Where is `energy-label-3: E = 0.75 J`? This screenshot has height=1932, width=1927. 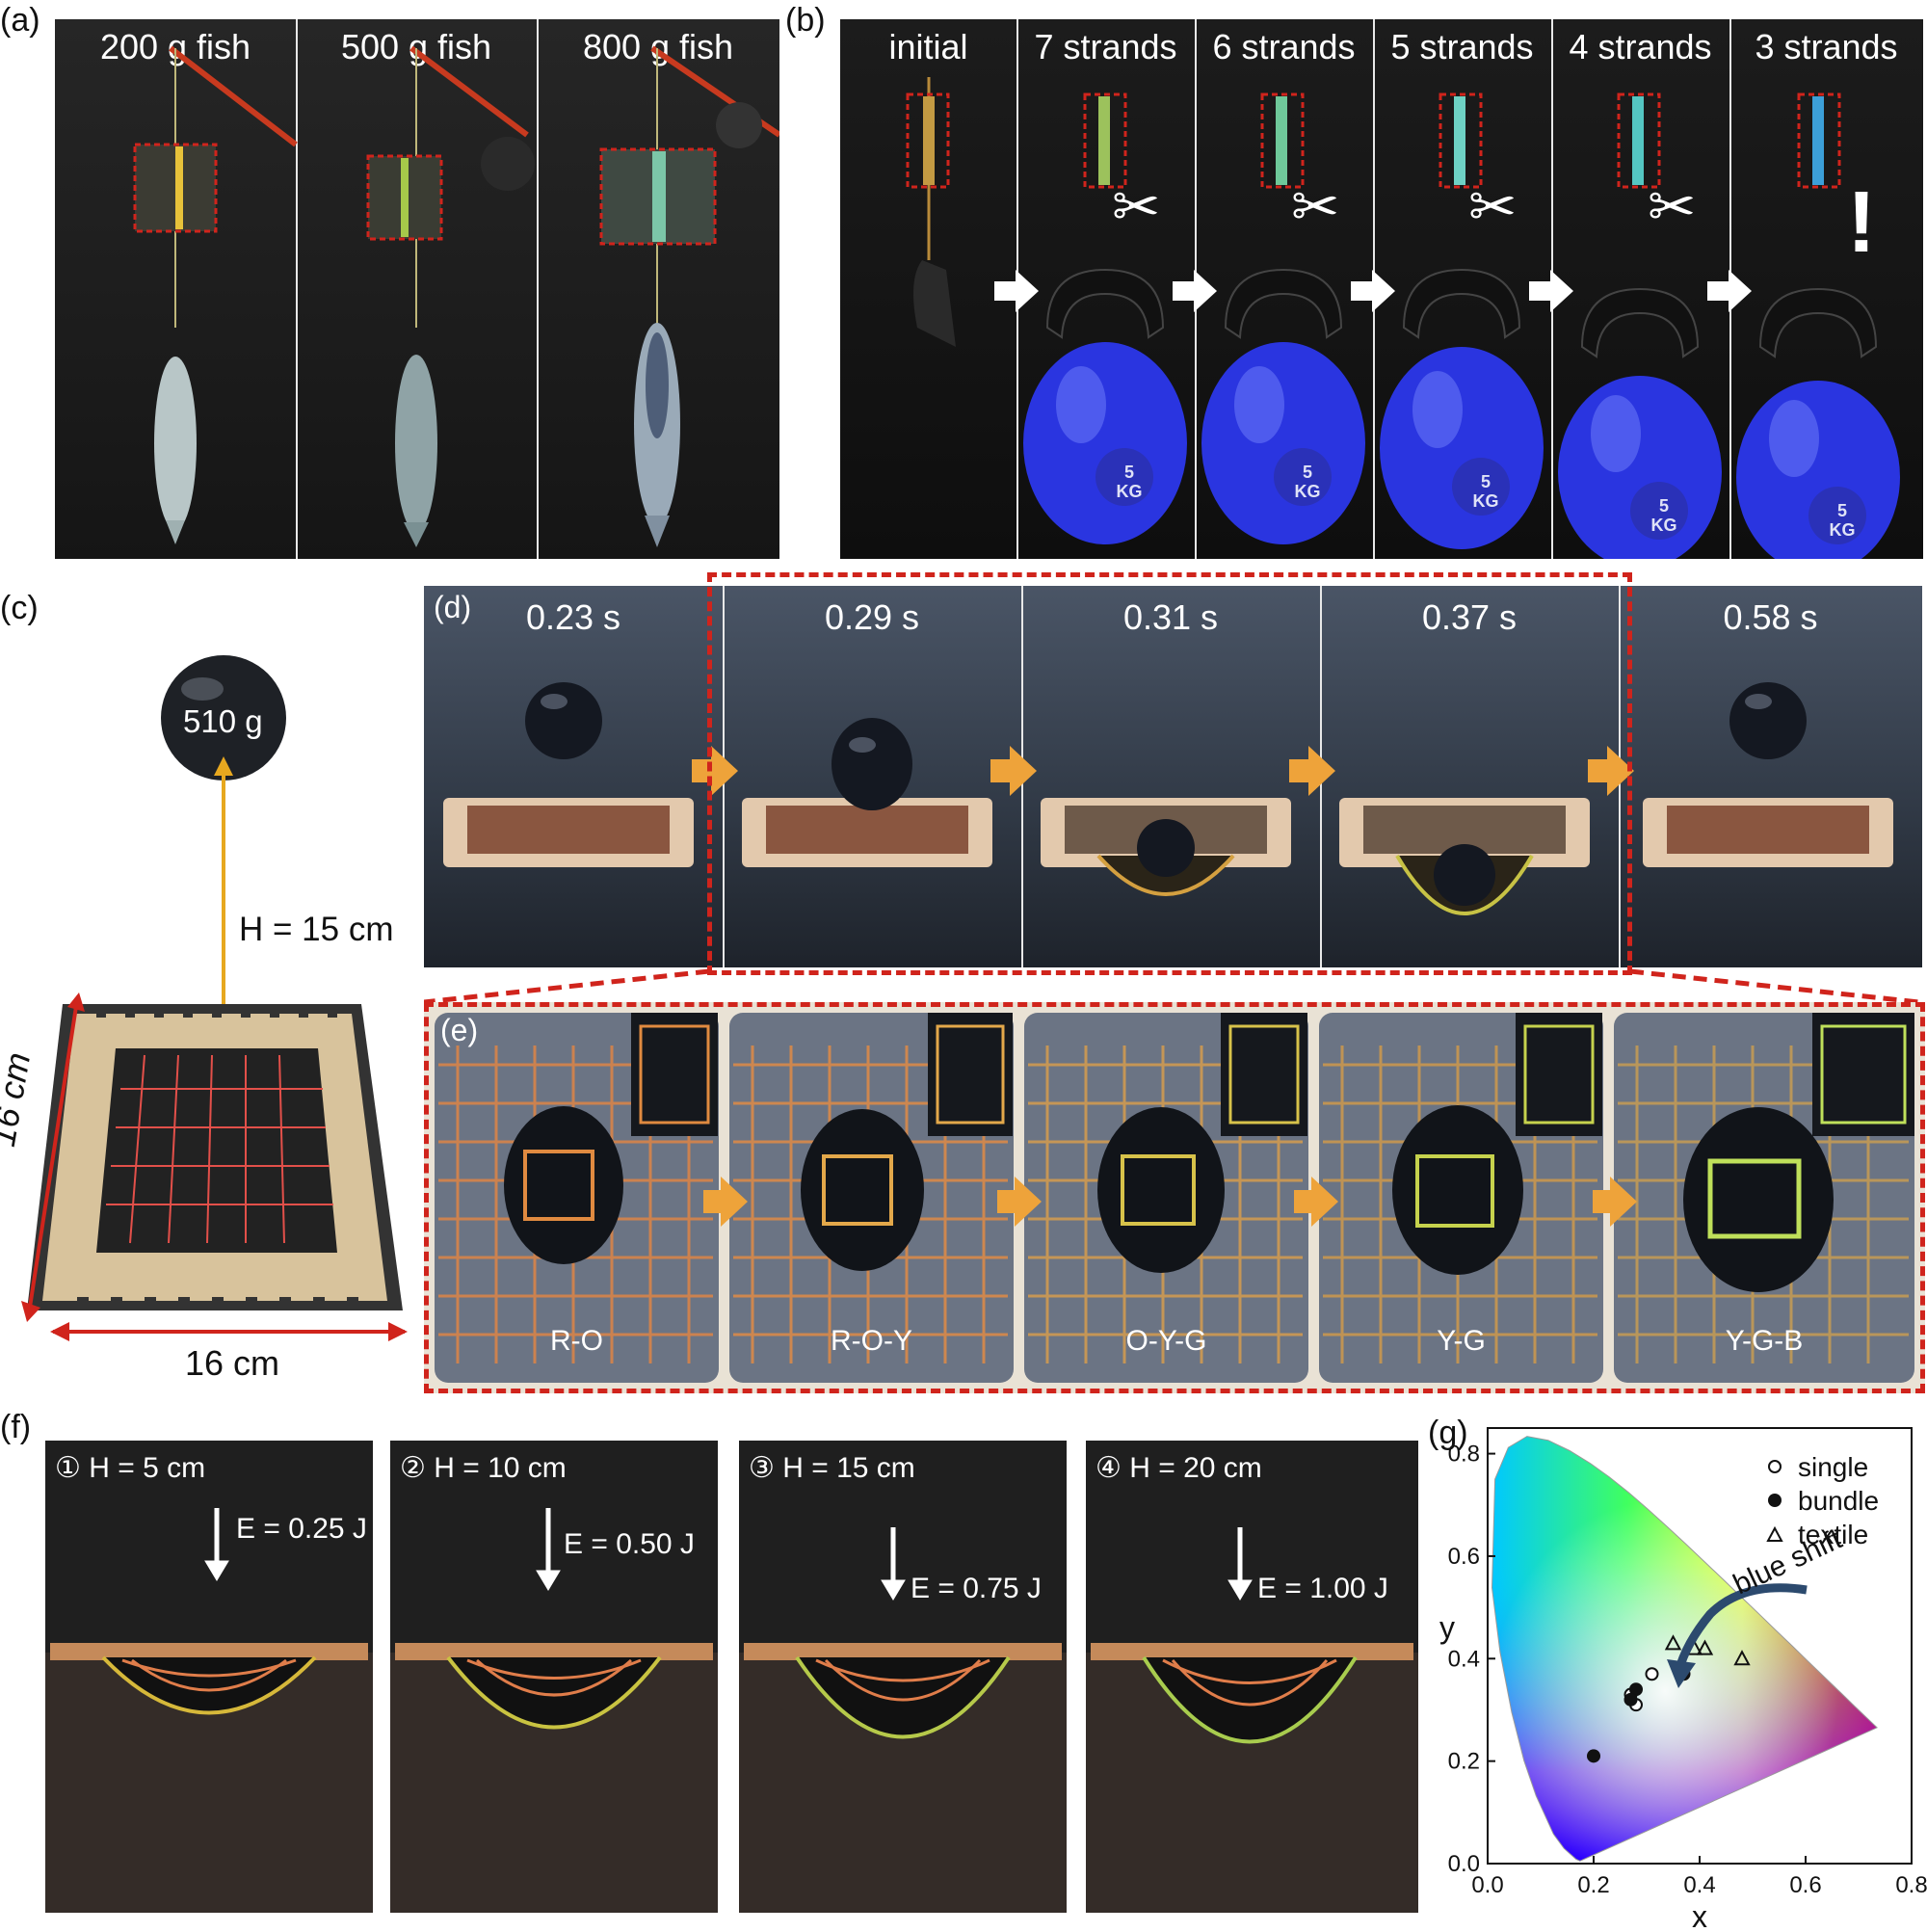
energy-label-3: E = 0.75 J is located at coordinates (976, 1588).